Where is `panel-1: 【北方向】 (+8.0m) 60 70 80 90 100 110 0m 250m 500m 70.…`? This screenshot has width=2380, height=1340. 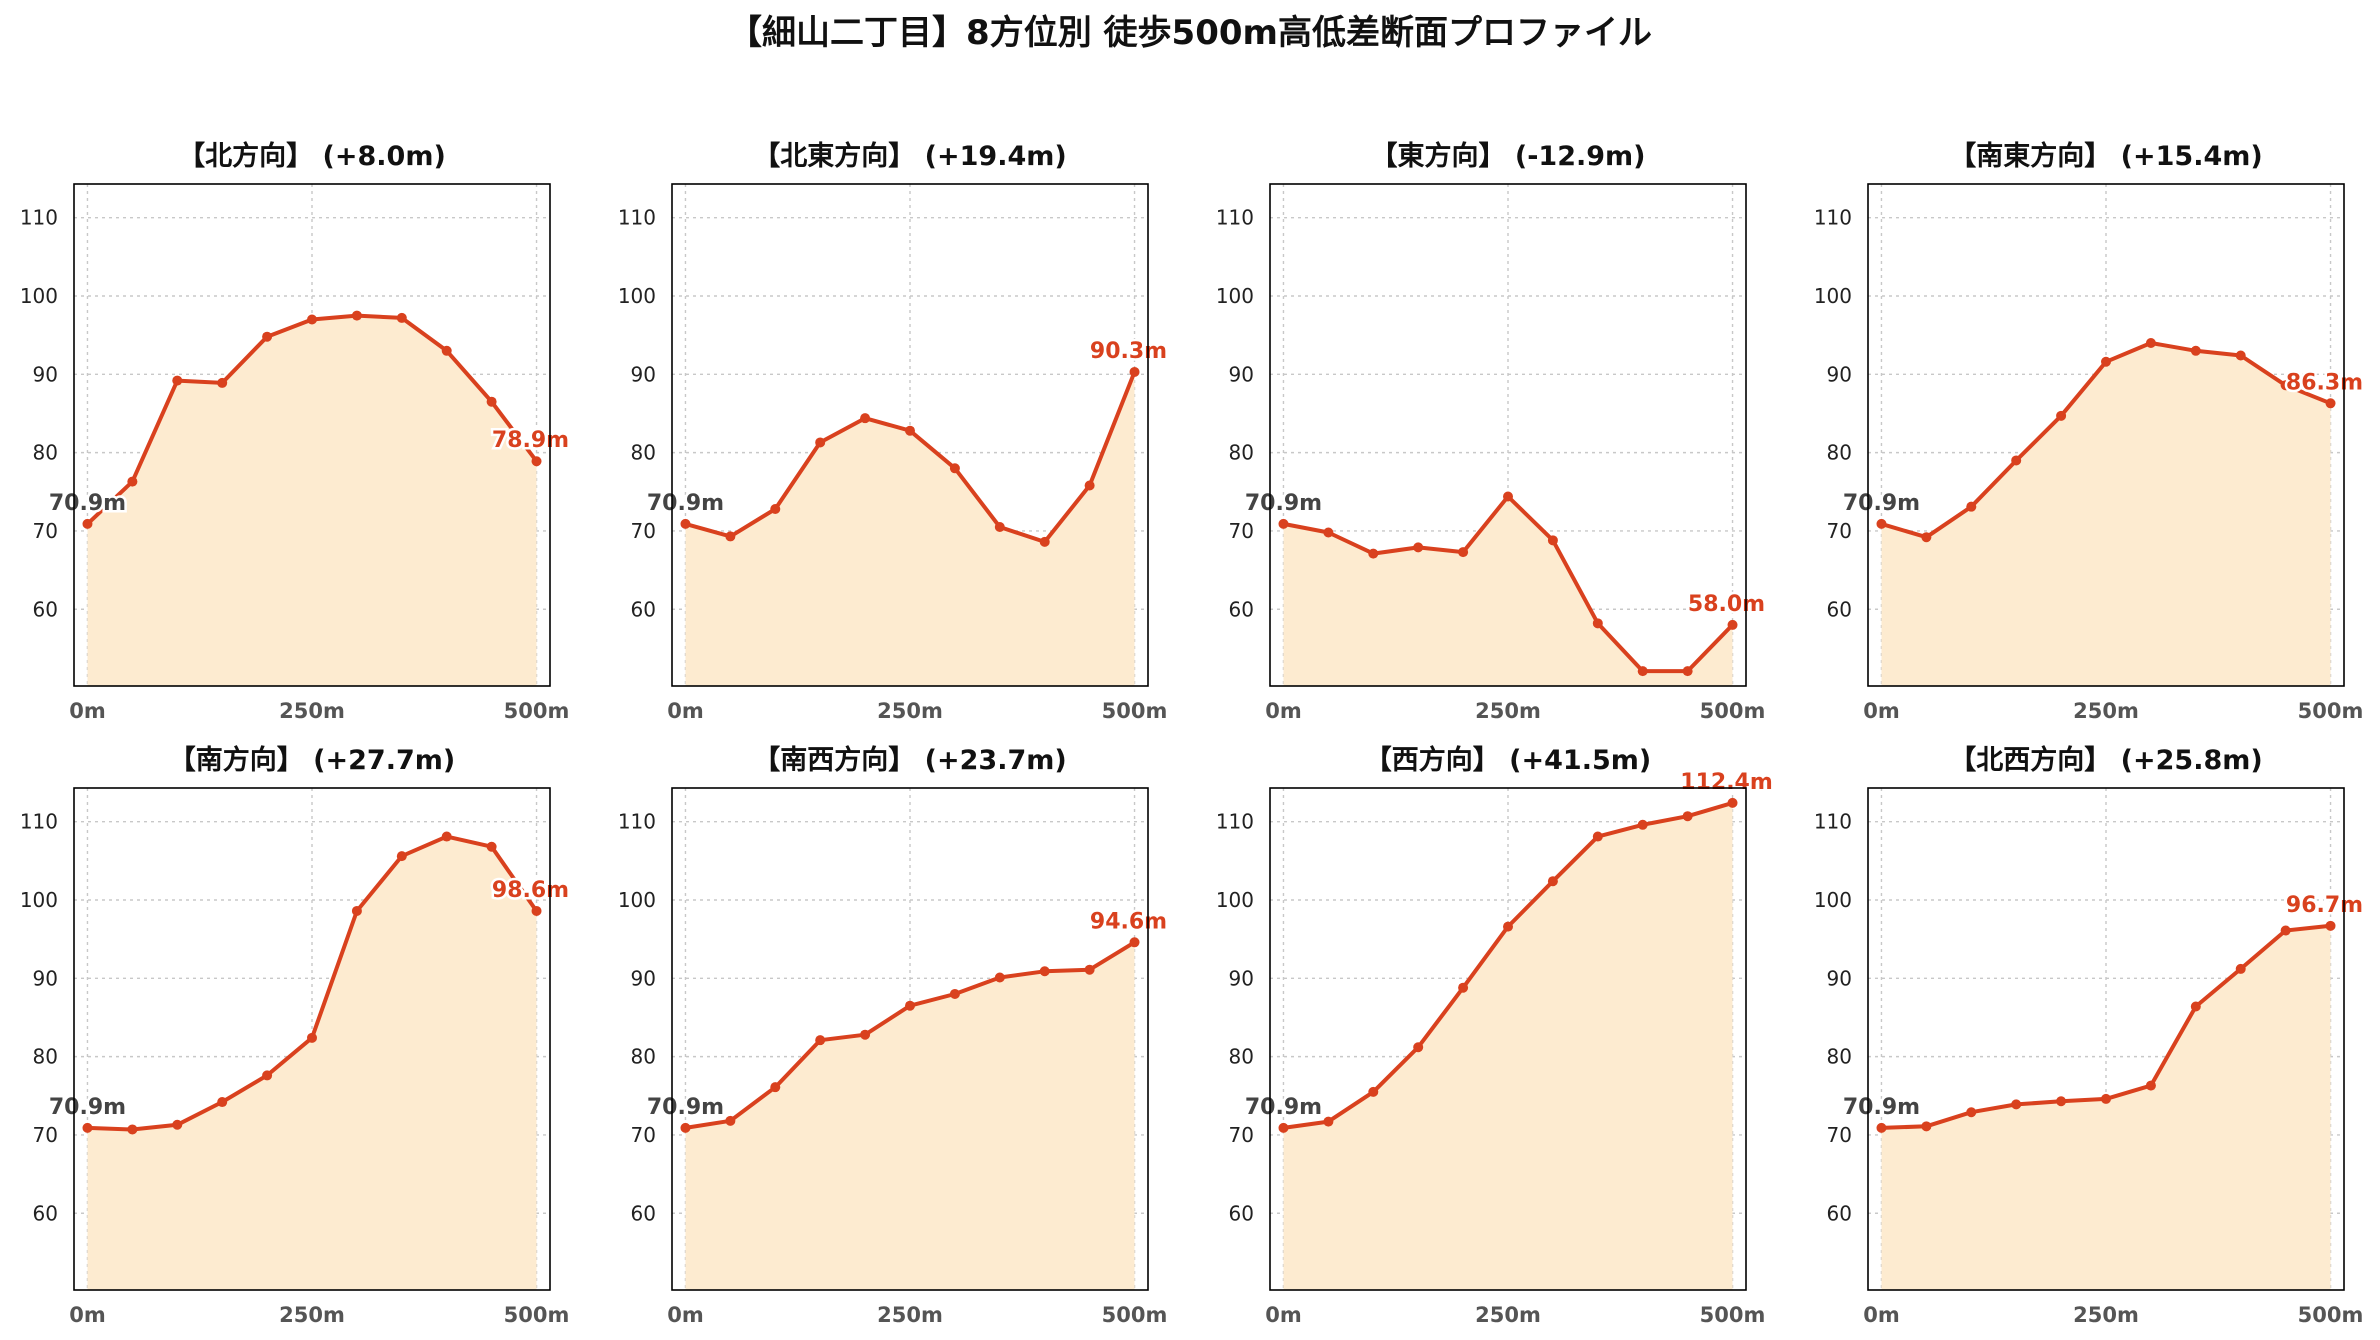 panel-1: 【北方向】 (+8.0m) 60 70 80 90 100 110 0m 250m 500m 70.… is located at coordinates (296, 431).